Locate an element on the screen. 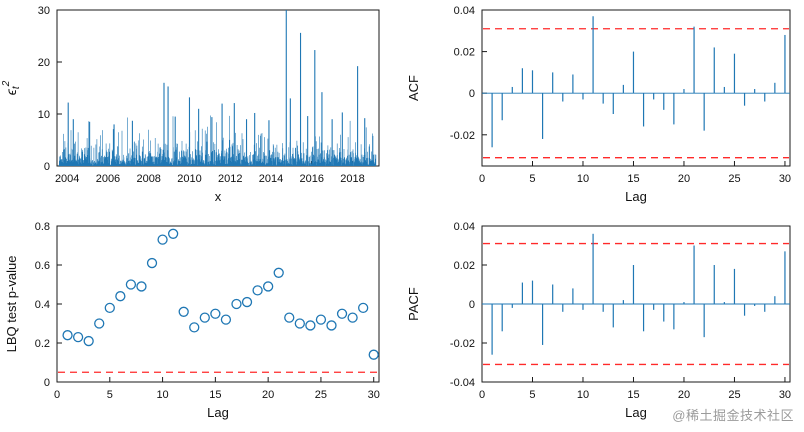 The image size is (804, 432). svg-text: LBQ test p-value is located at coordinates (11, 304).